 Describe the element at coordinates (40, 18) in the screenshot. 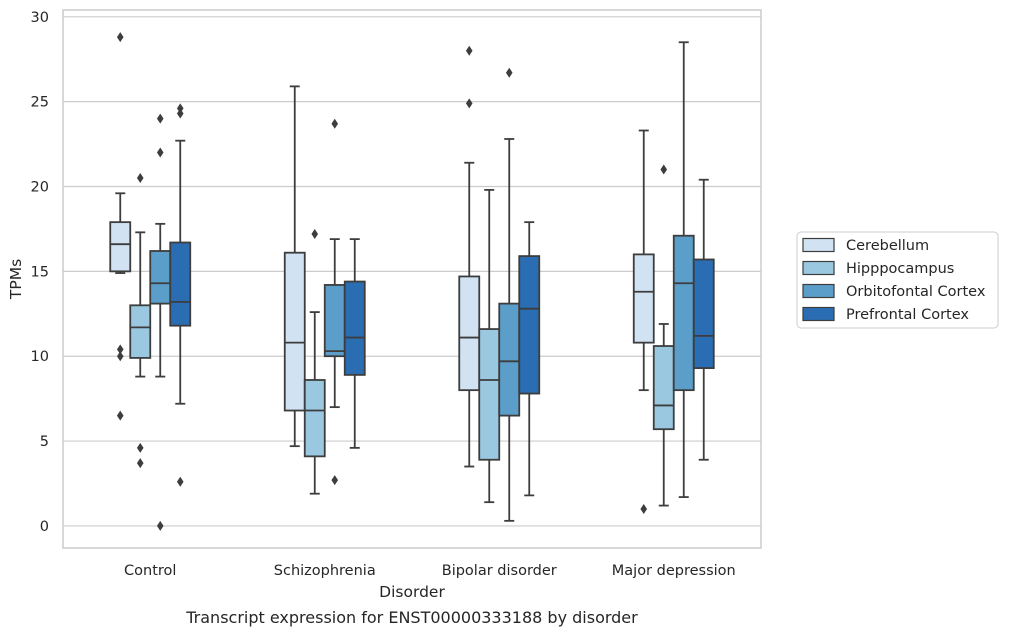

I see `y-tick-label: 30` at that location.